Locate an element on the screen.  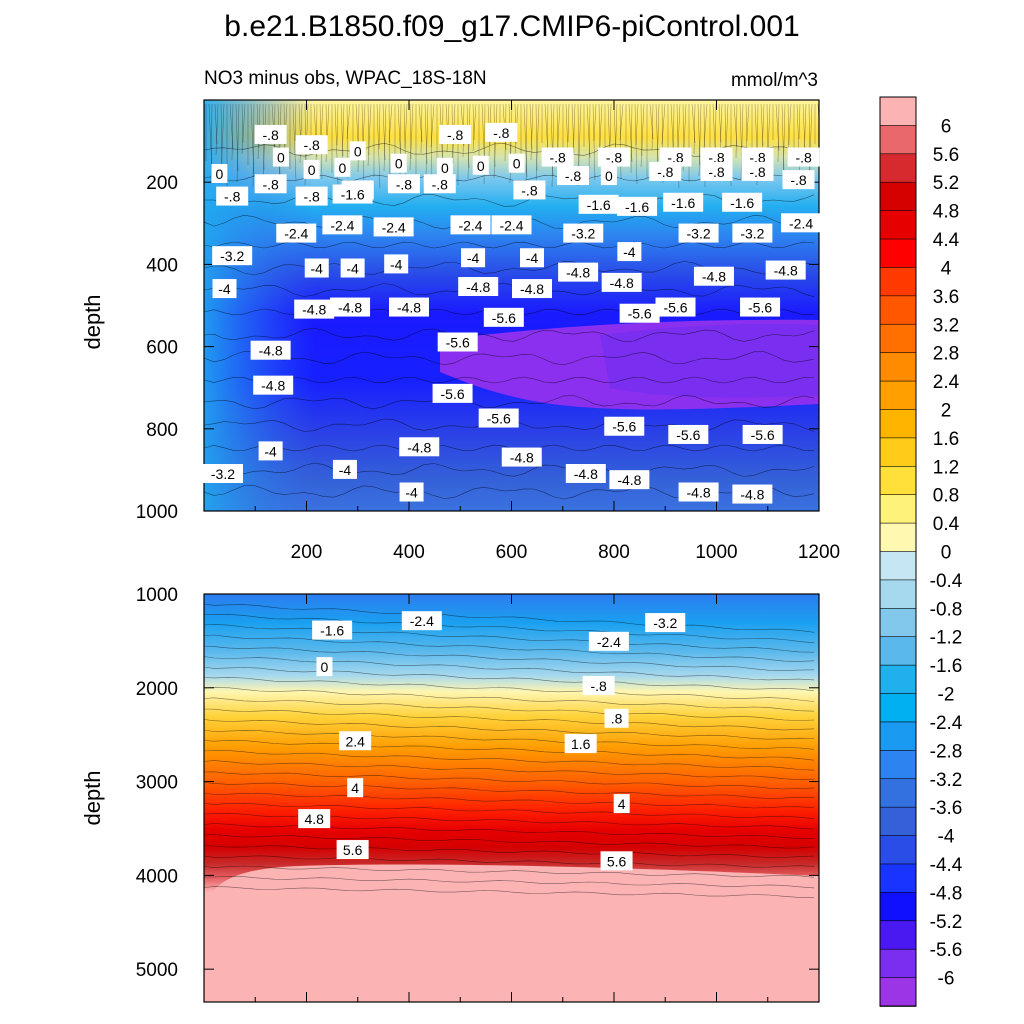
contour-label: .8 is located at coordinates (616, 718).